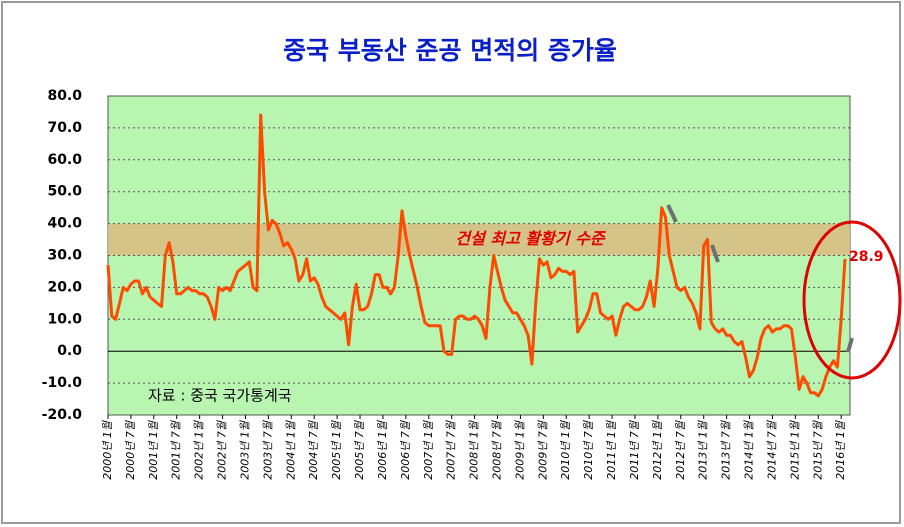 This screenshot has height=527, width=904. I want to click on x-tick-label: 2002년 7월, so click(222, 450).